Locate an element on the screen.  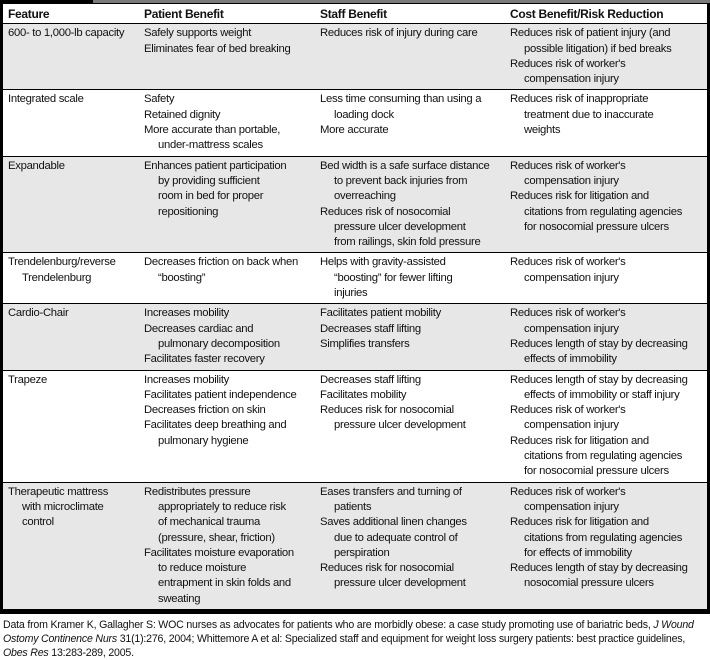
patient-text: Facilitates faster recovery is located at coordinates (204, 359).